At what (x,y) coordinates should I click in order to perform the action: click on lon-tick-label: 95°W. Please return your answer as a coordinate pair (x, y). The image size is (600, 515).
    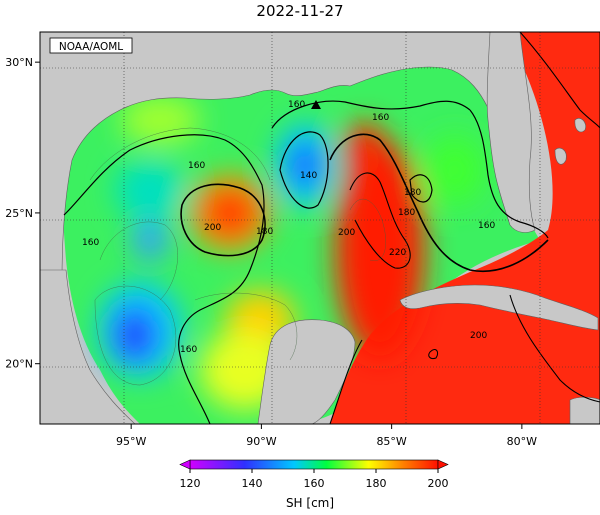
    Looking at the image, I should click on (131, 441).